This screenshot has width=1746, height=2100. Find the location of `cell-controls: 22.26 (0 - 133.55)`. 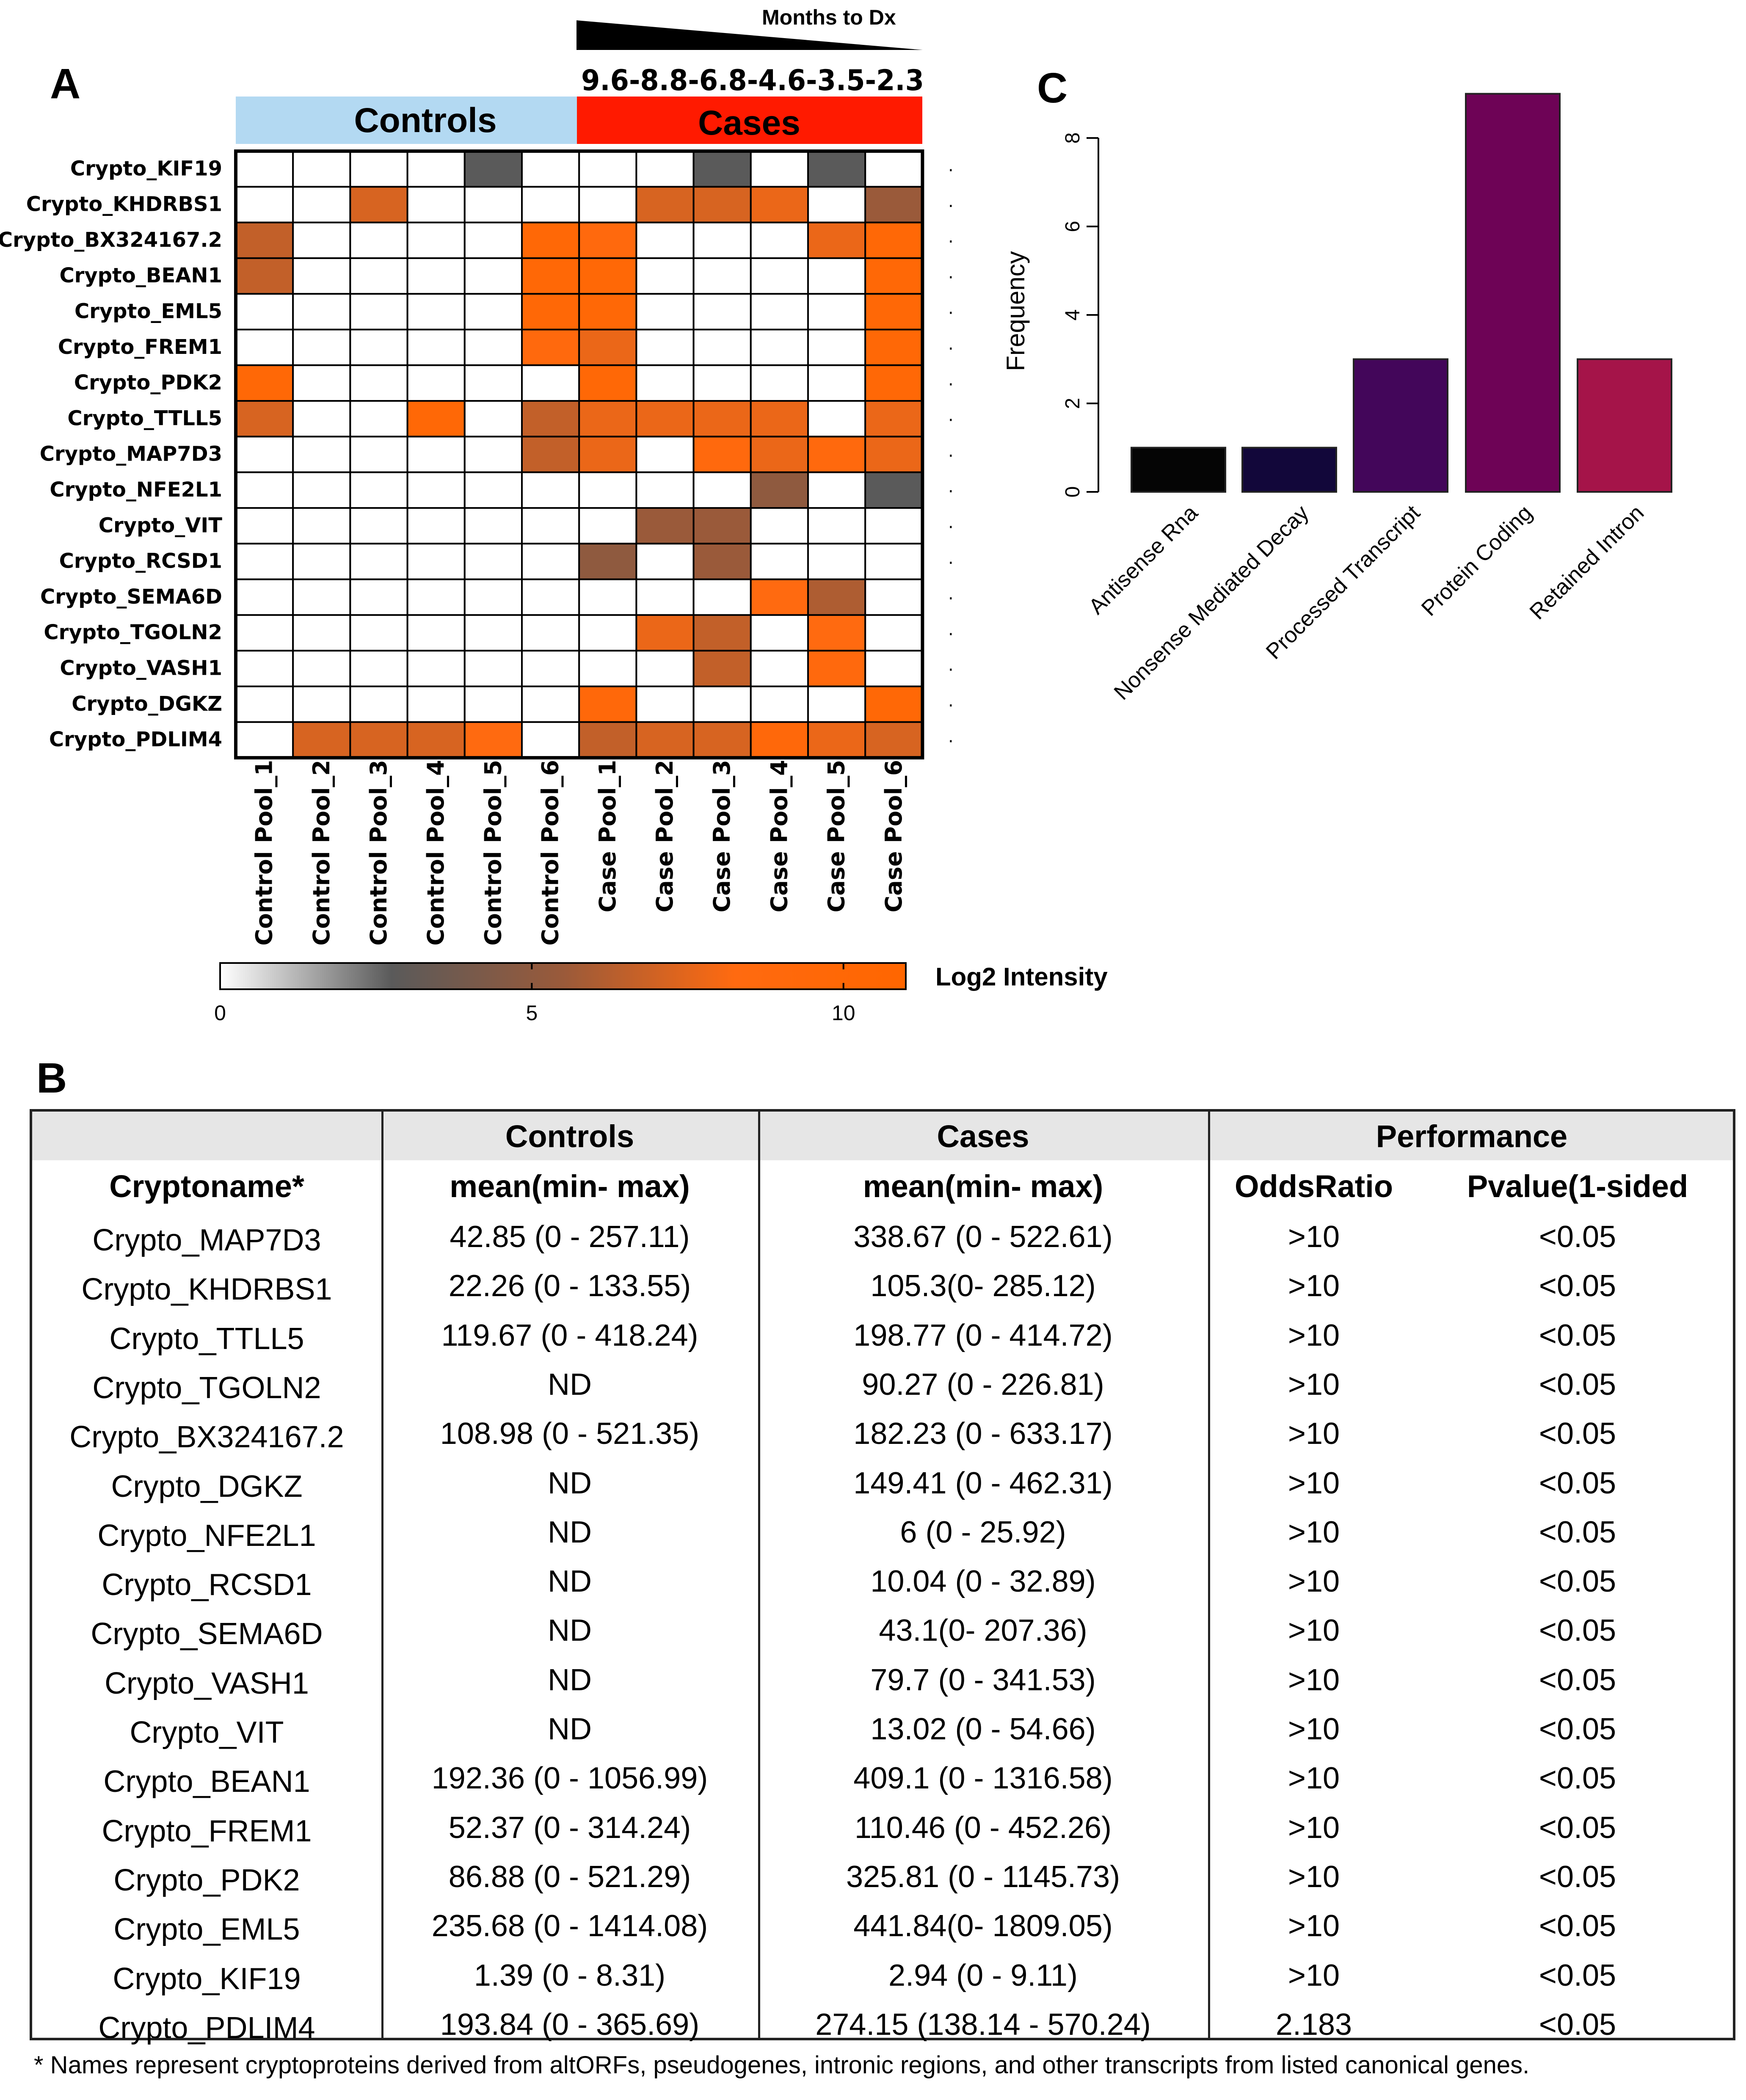

cell-controls: 22.26 (0 - 133.55) is located at coordinates (569, 1286).